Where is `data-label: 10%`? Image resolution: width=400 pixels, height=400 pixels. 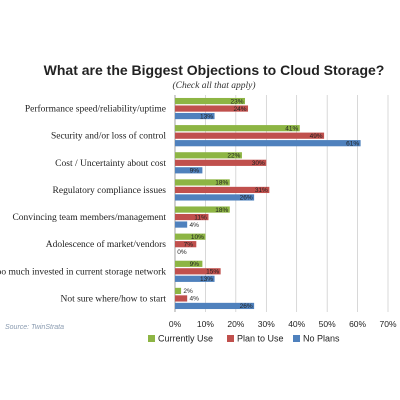 data-label: 10% is located at coordinates (197, 237).